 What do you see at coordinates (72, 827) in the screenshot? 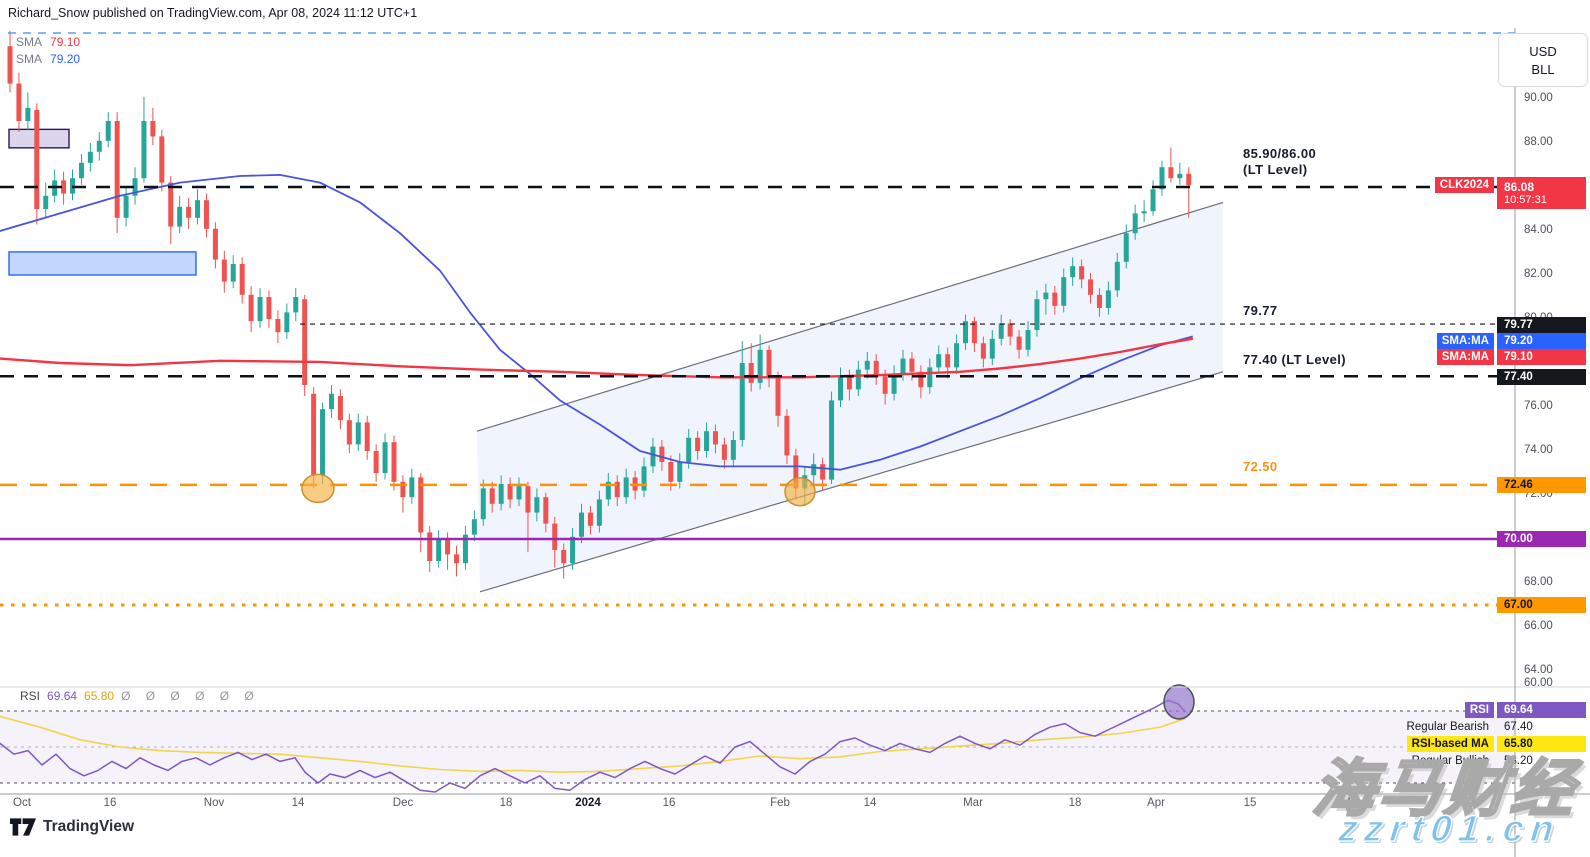
I see `tradingview-logo: TradingView` at bounding box center [72, 827].